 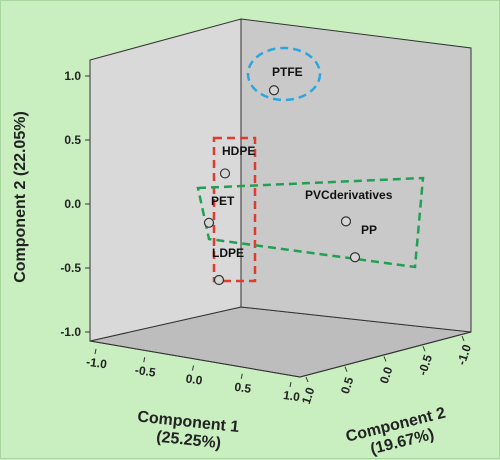 What do you see at coordinates (225, 173) in the screenshot?
I see `point-hdpe` at bounding box center [225, 173].